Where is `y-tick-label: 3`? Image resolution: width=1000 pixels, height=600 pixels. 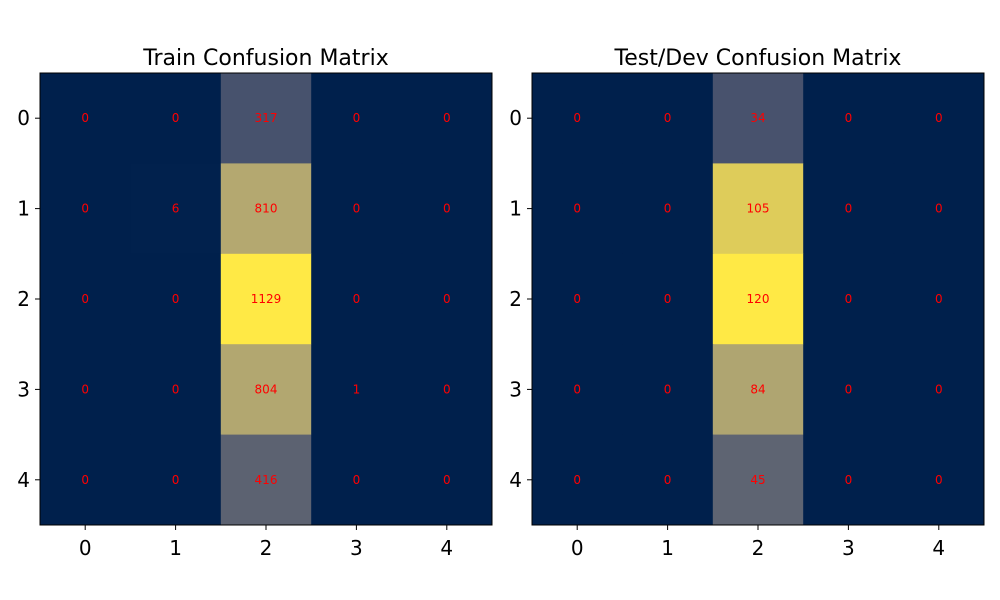
y-tick-label: 3 is located at coordinates (515, 389).